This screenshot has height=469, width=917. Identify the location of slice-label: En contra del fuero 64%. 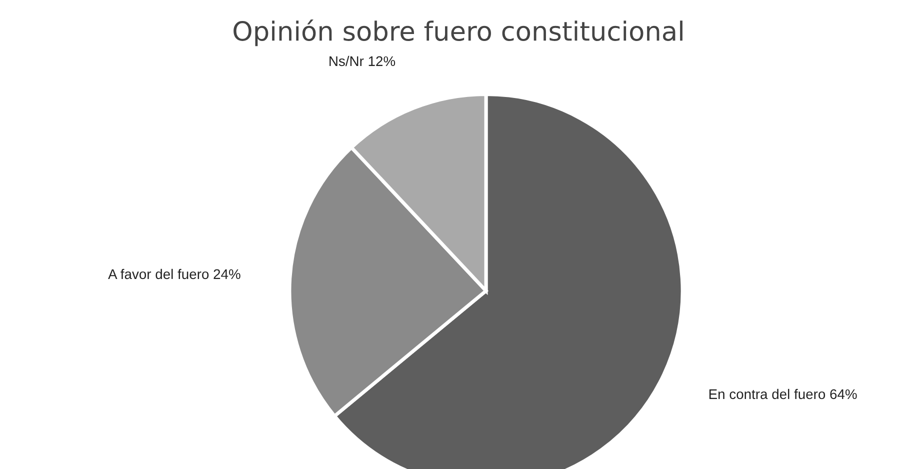
(783, 394).